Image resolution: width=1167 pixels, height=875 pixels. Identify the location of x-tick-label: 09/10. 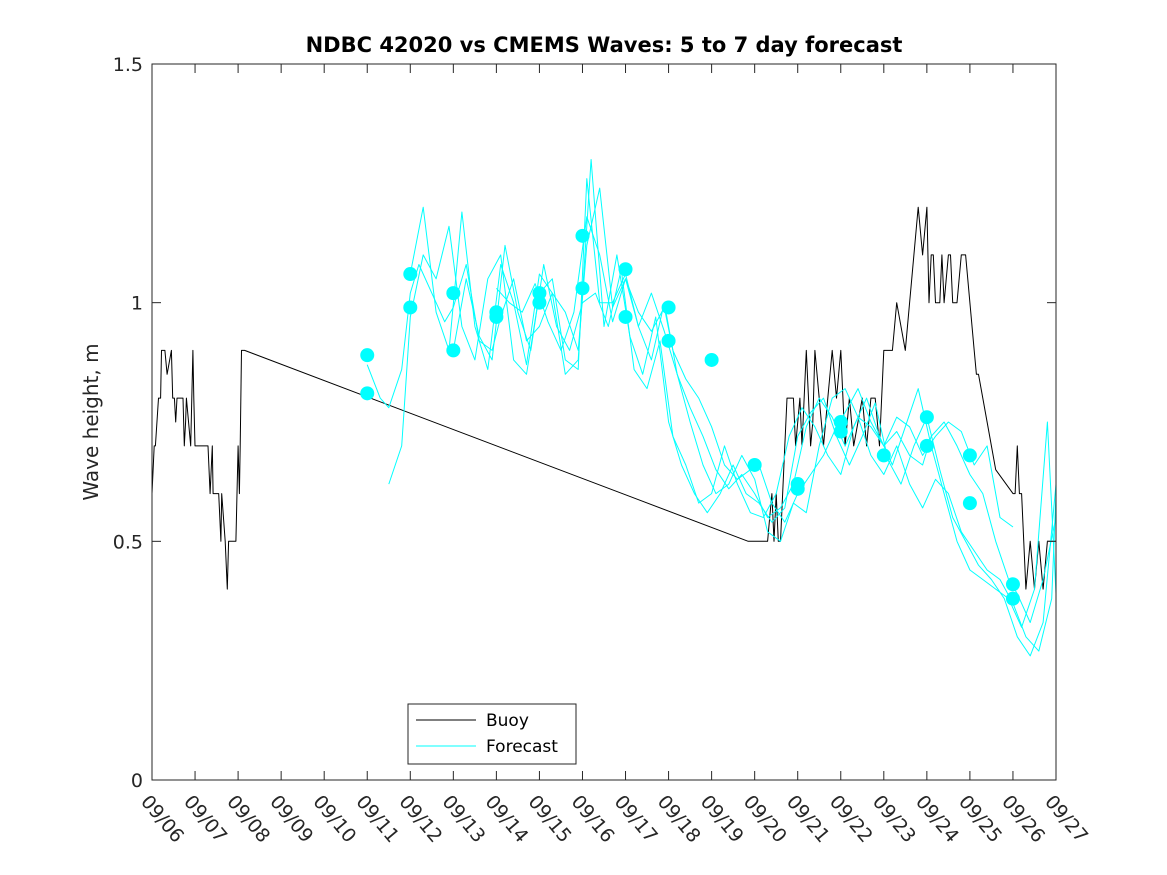
(334, 819).